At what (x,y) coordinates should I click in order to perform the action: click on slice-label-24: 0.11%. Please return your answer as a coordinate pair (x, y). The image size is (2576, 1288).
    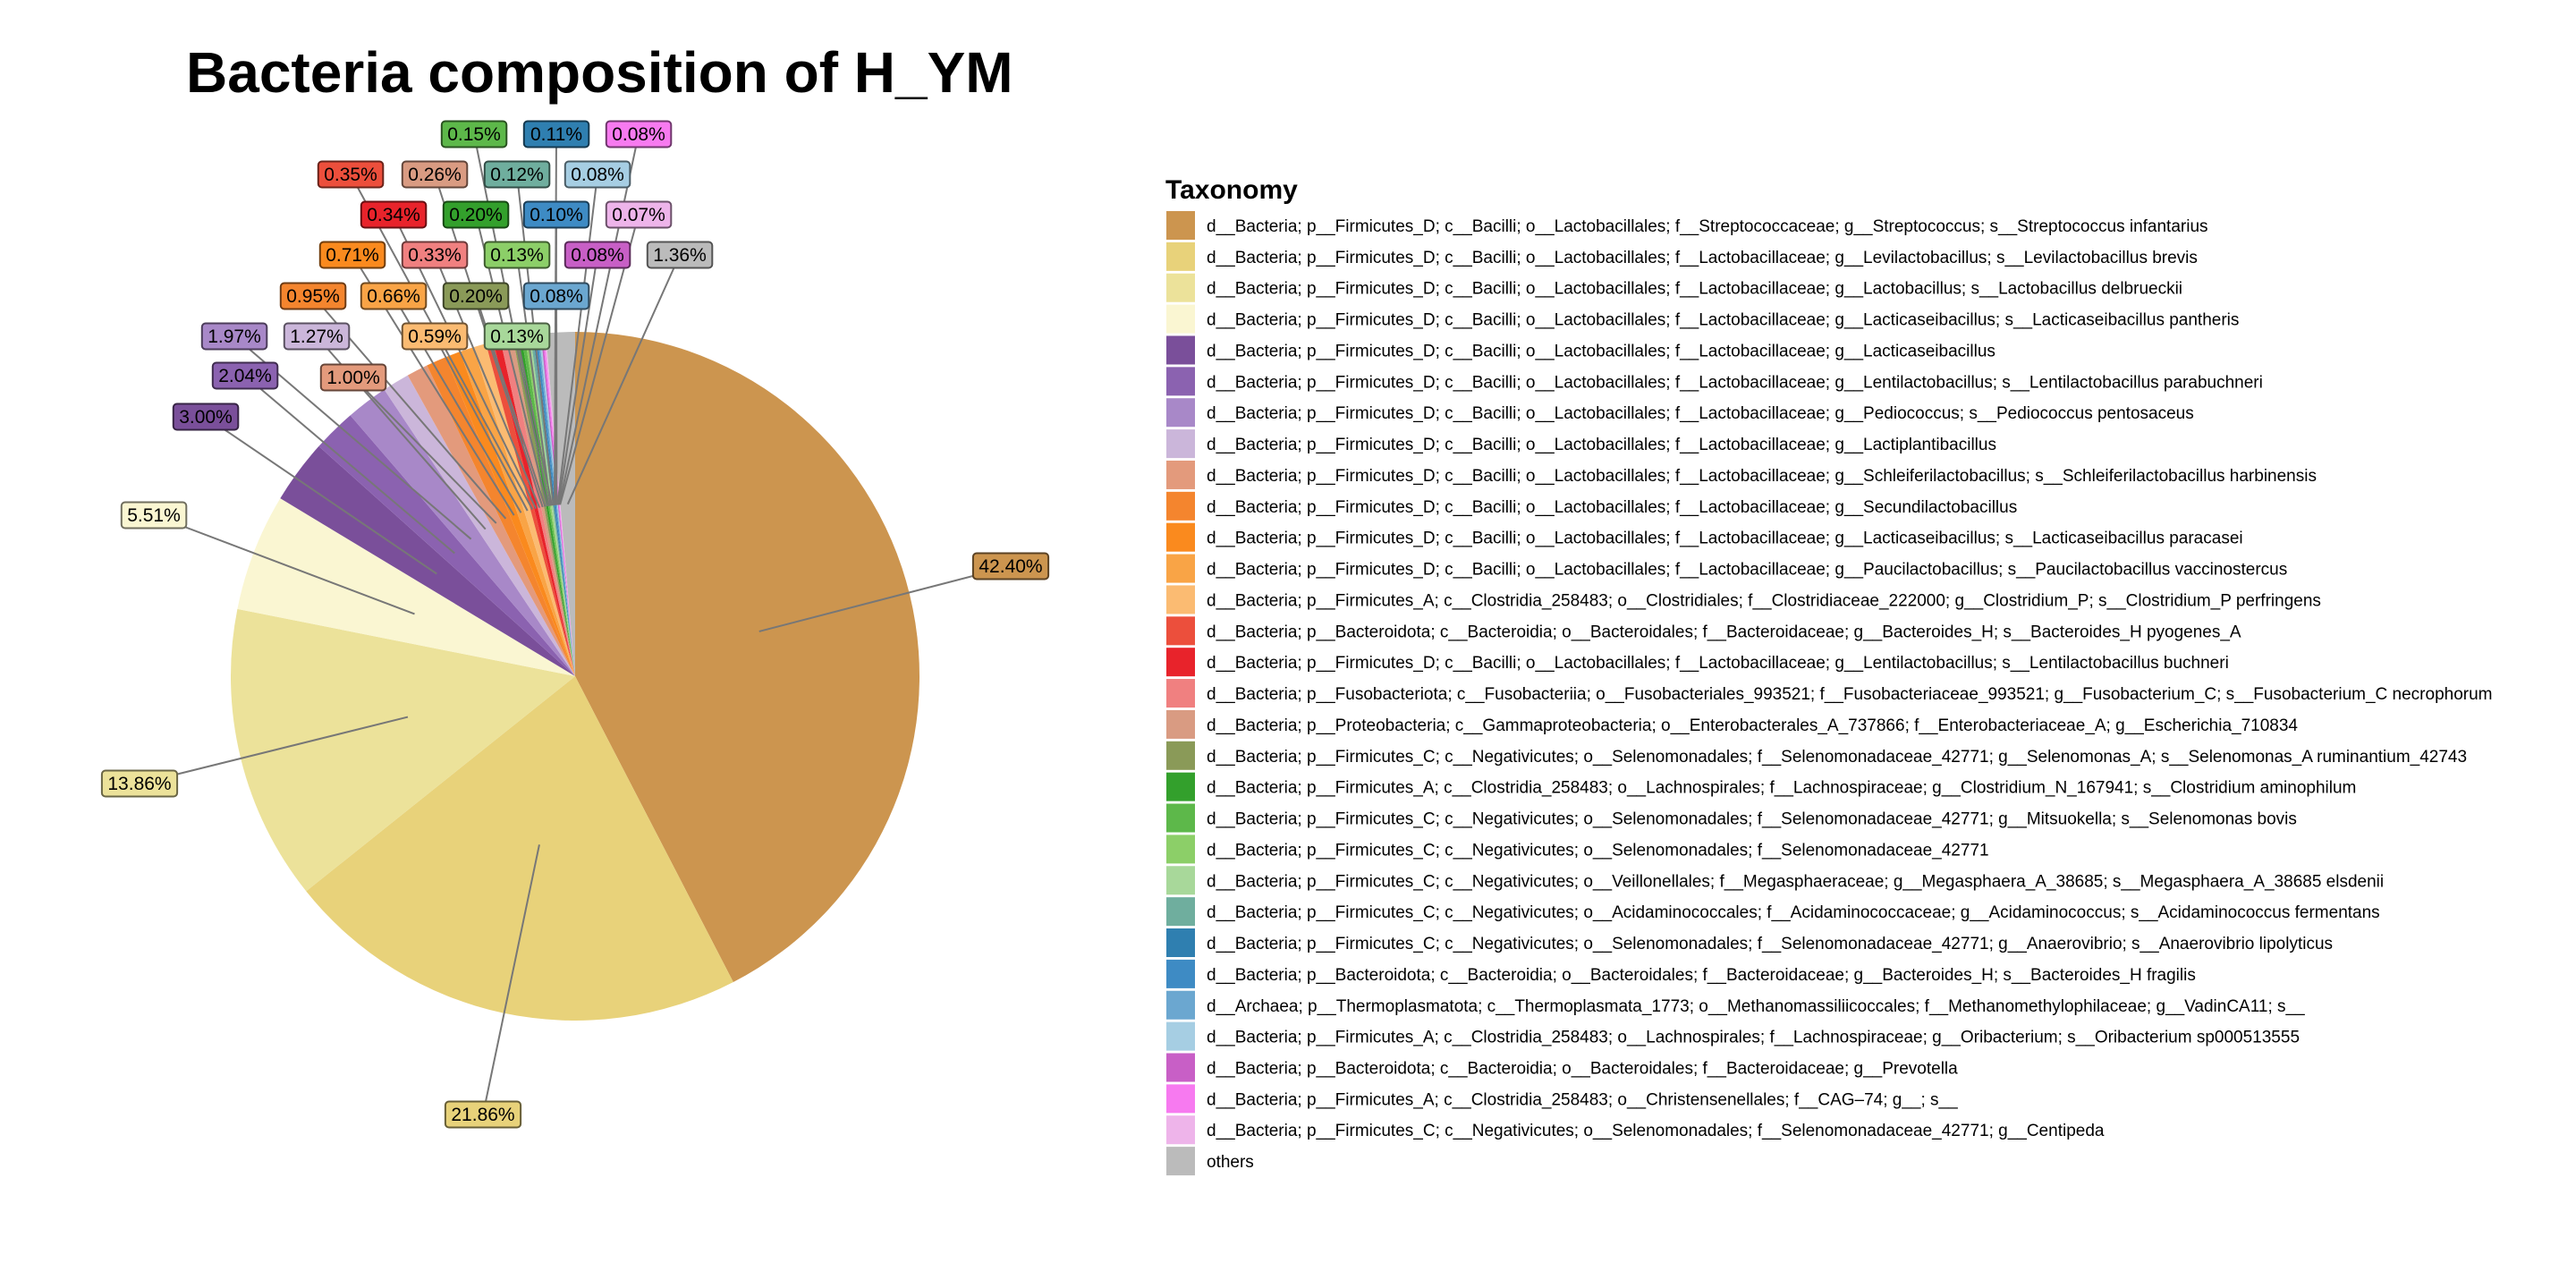
    Looking at the image, I should click on (556, 134).